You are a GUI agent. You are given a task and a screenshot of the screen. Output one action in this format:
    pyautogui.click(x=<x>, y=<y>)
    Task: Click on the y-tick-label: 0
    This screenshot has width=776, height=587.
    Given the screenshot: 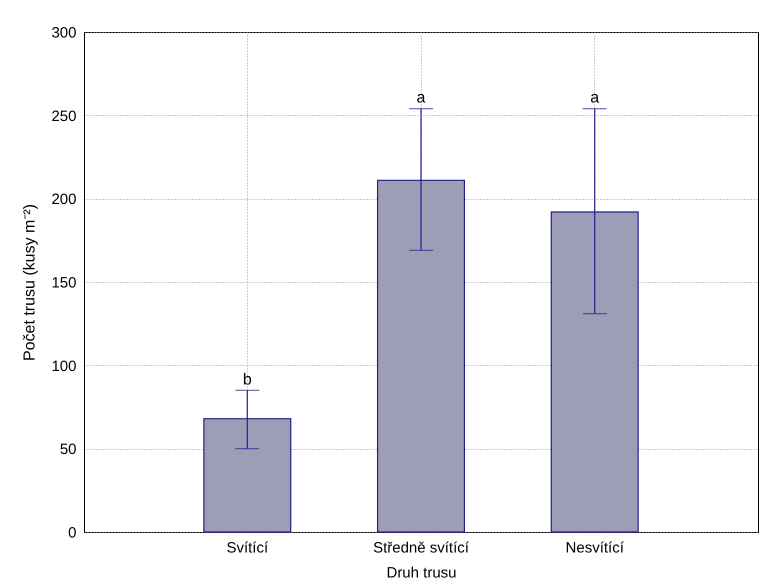 What is the action you would take?
    pyautogui.click(x=72, y=533)
    